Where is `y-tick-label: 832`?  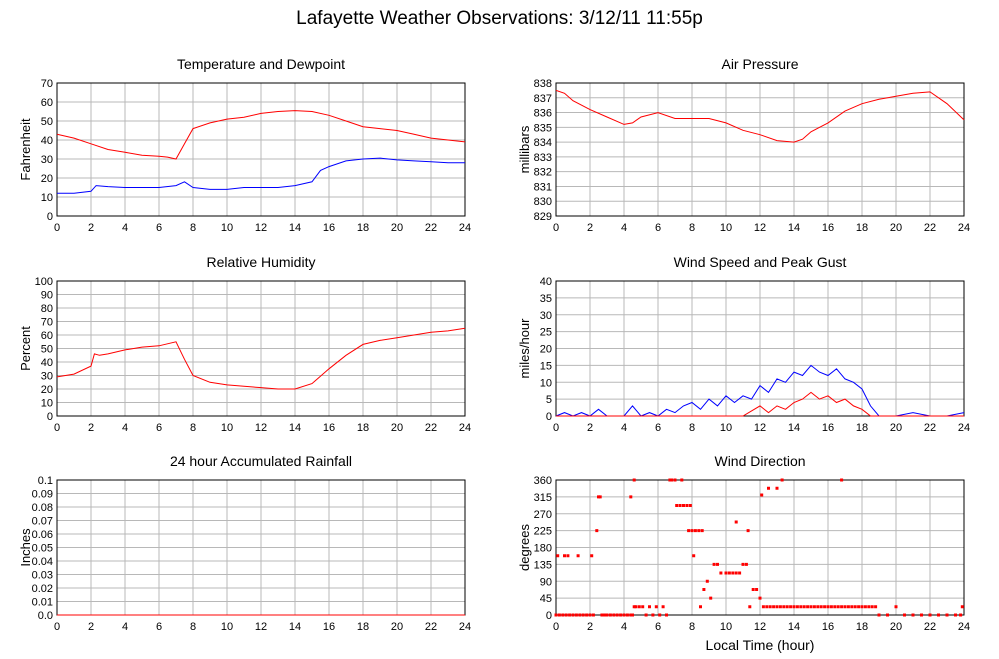
y-tick-label: 832 is located at coordinates (543, 173).